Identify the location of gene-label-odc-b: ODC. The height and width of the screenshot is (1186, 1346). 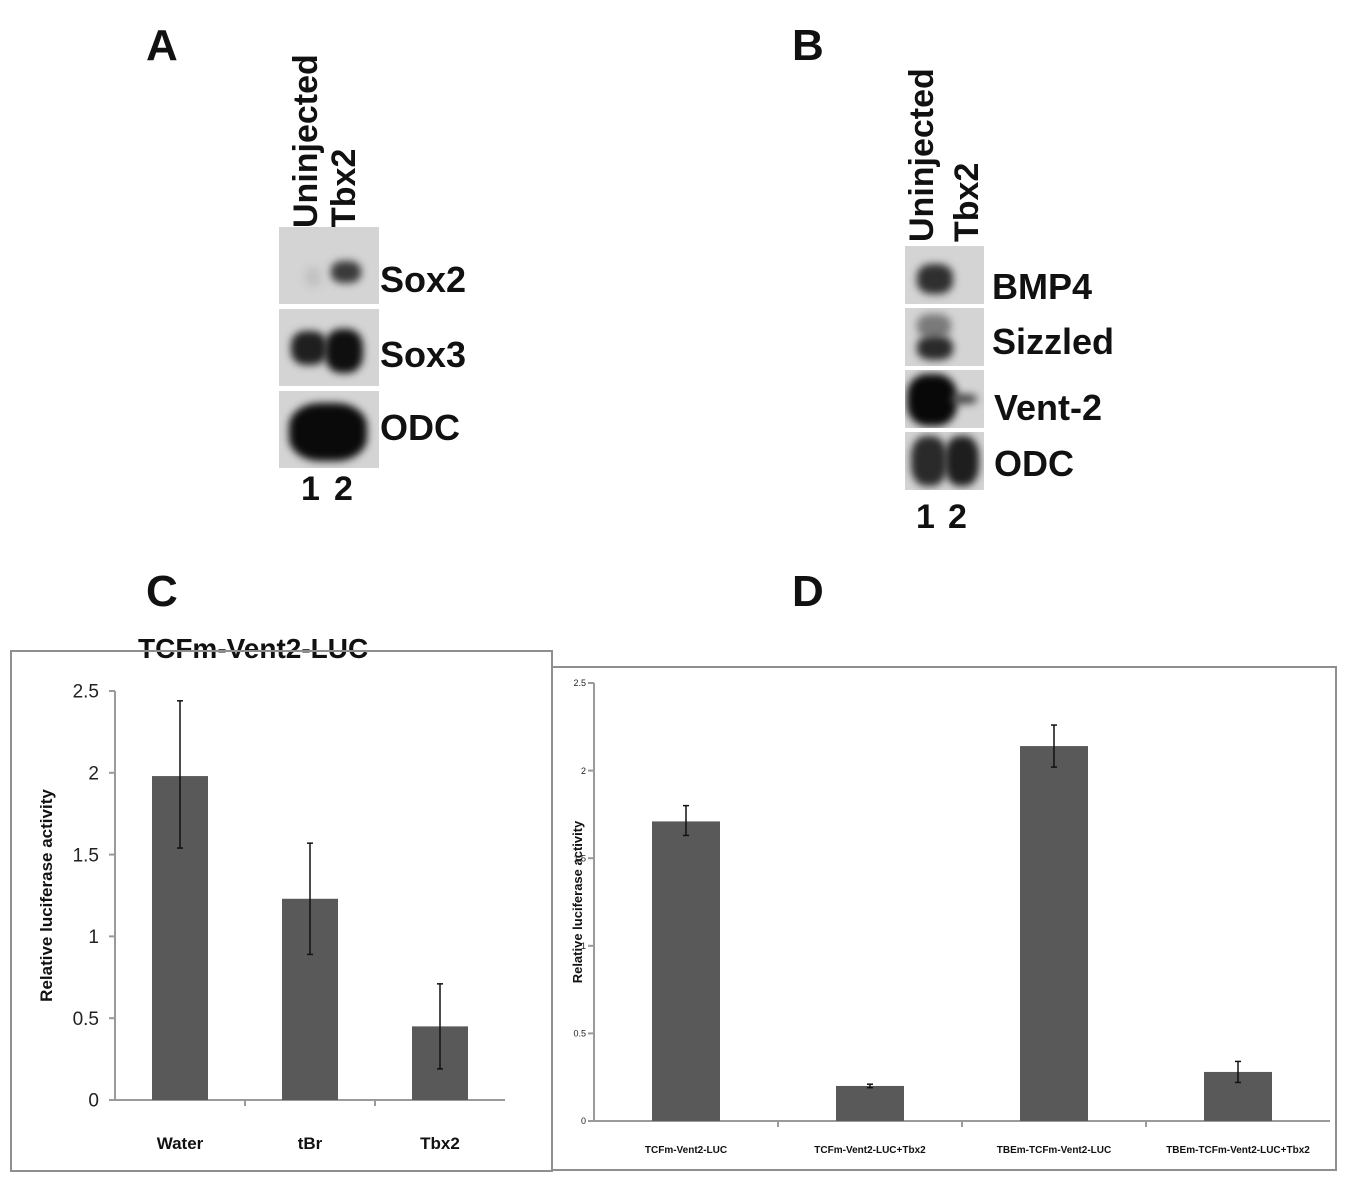
(1034, 463).